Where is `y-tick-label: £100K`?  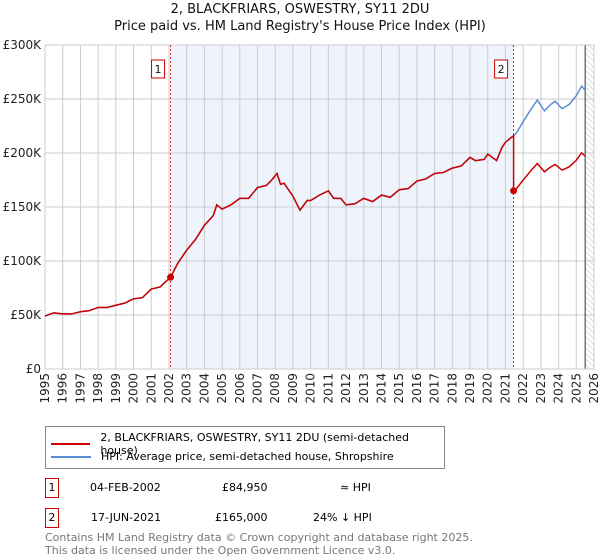
y-tick-label: £100K is located at coordinates (23, 261).